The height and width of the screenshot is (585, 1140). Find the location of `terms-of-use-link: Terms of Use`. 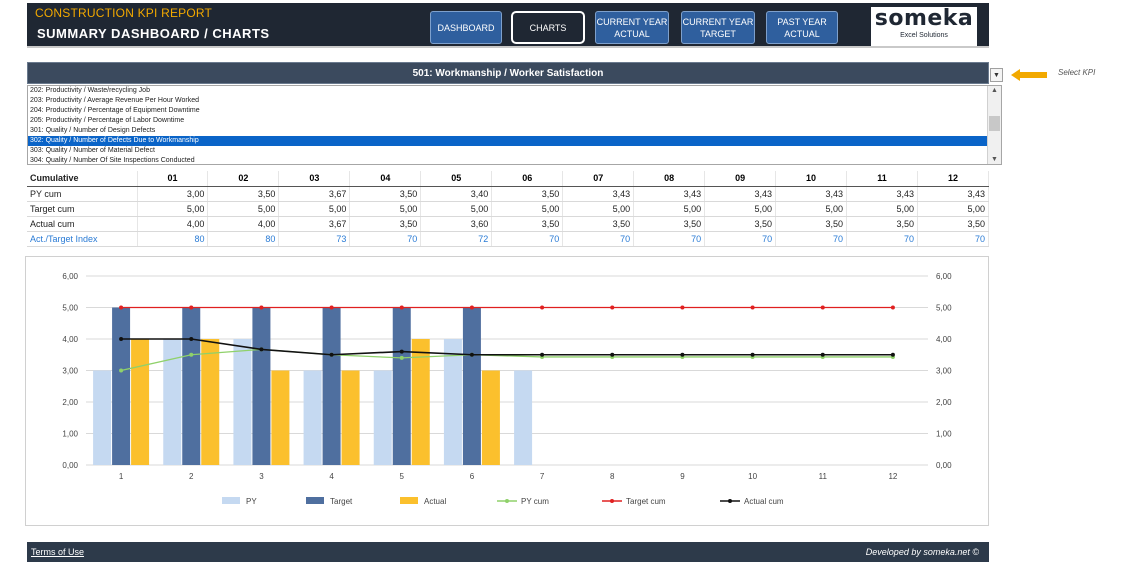

terms-of-use-link: Terms of Use is located at coordinates (58, 552).